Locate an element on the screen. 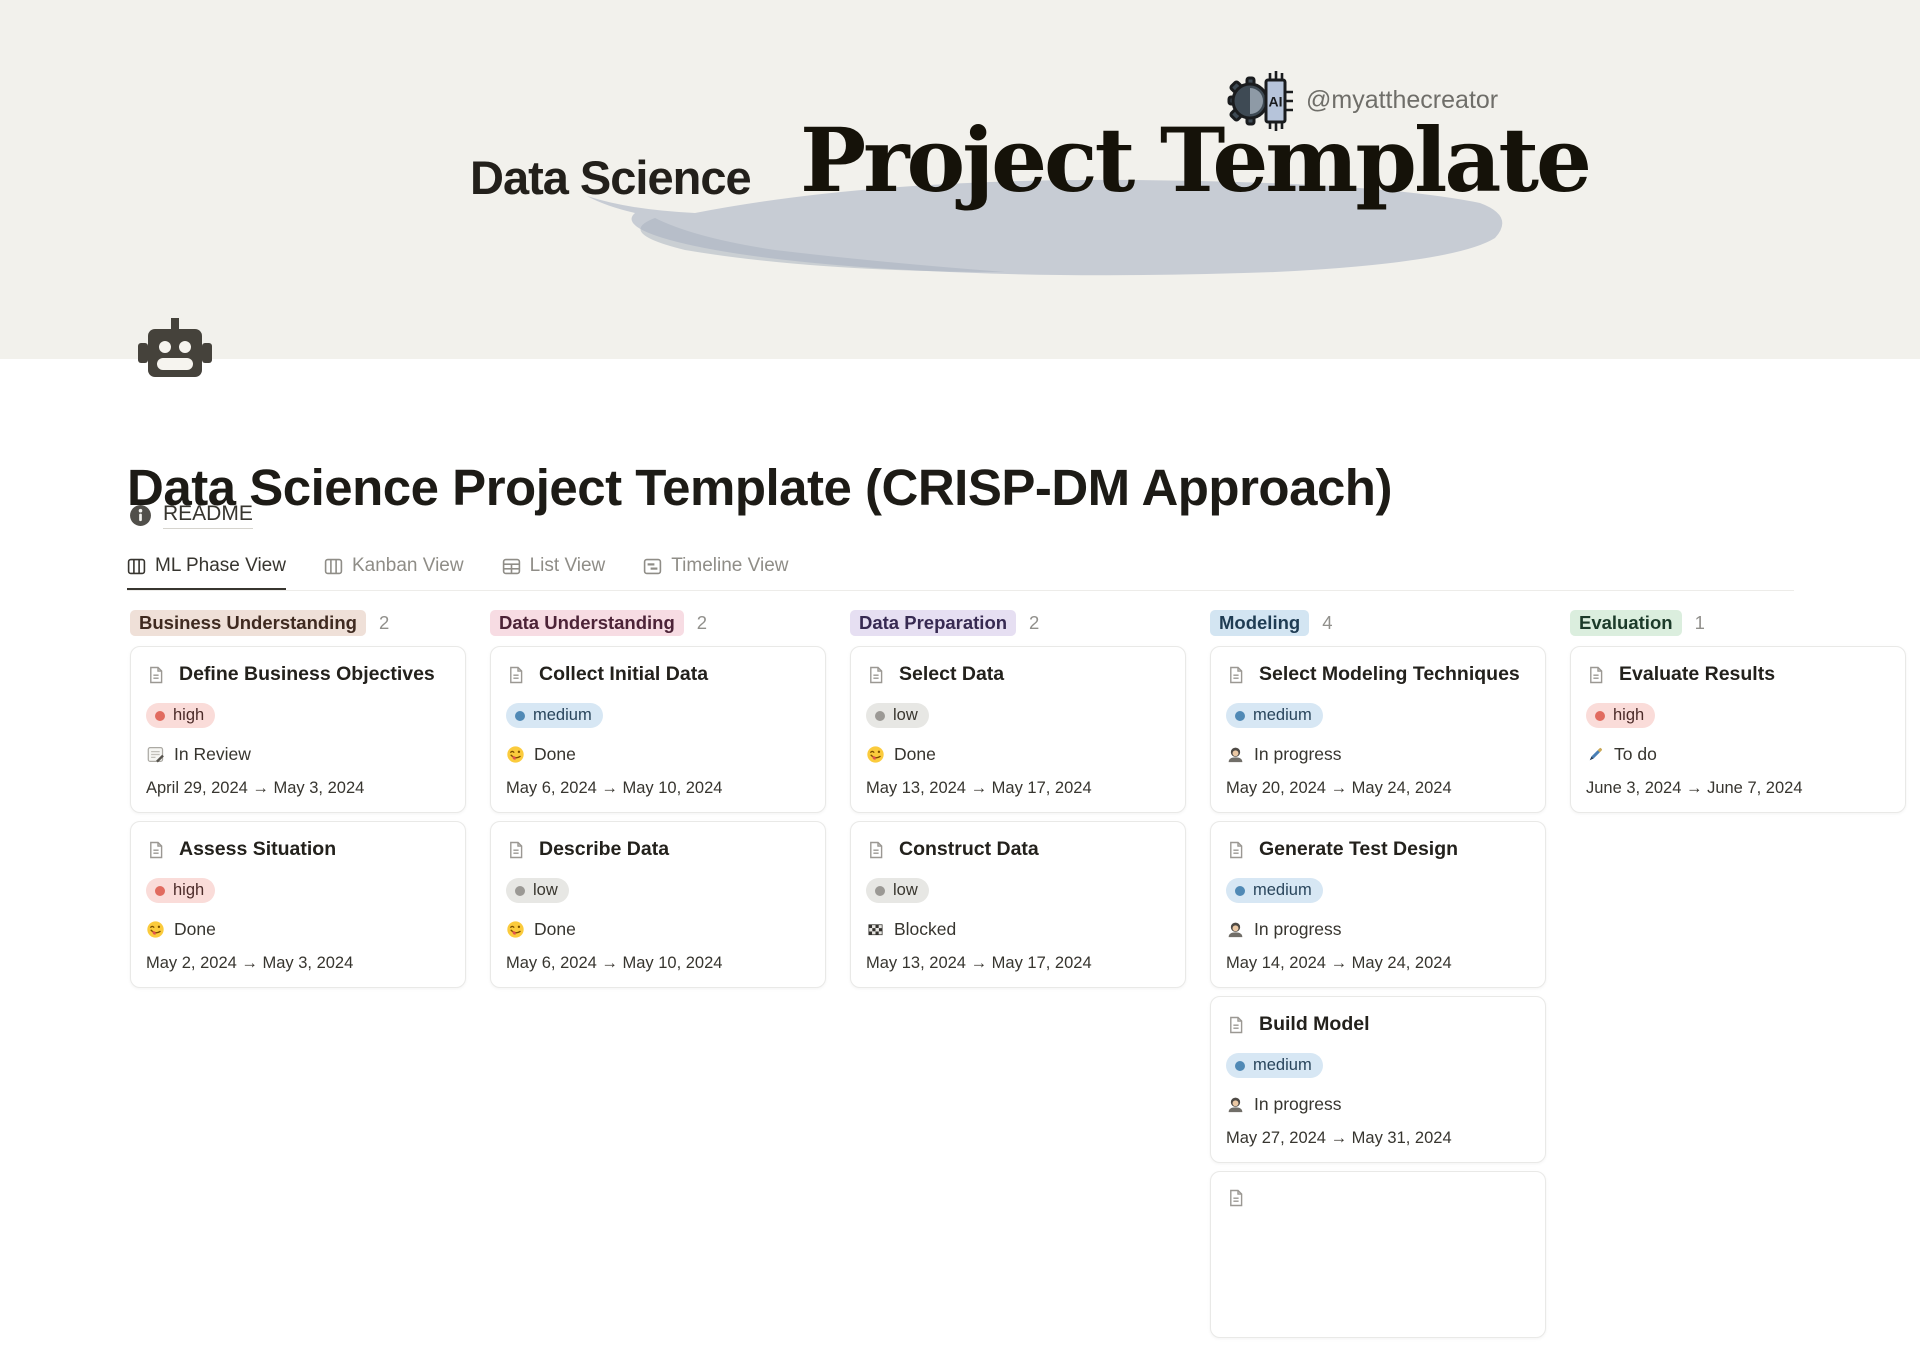  date-range: May 14, 2024 → May 24, 2024 is located at coordinates (1339, 963).